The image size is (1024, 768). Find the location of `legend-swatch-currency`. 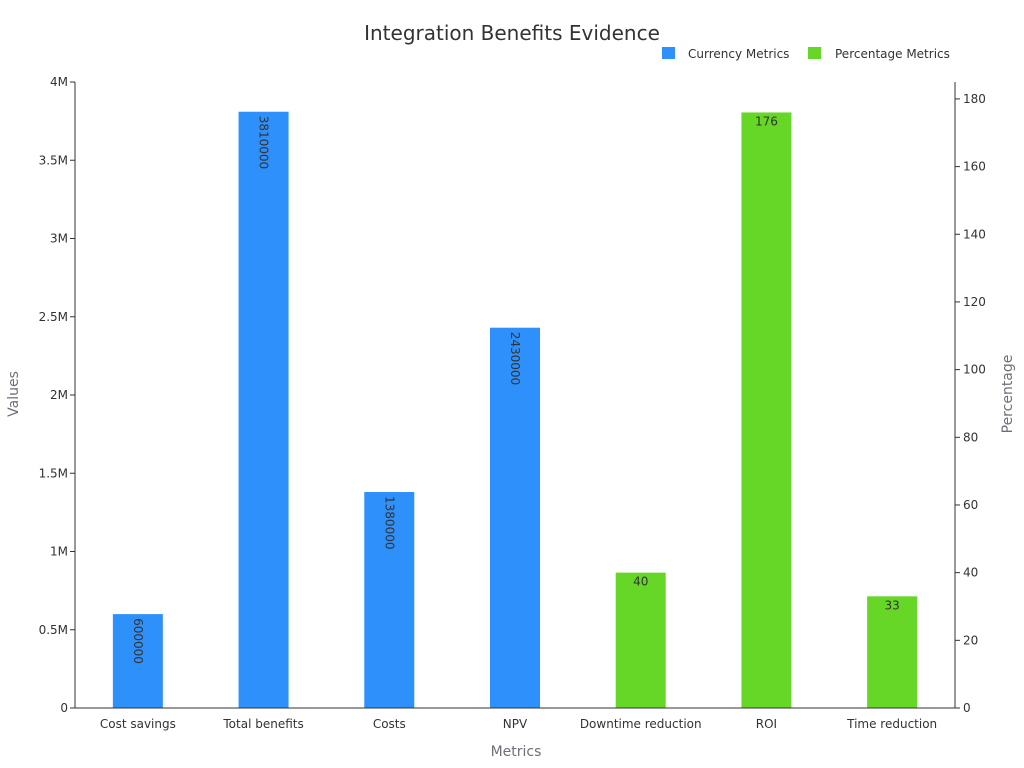

legend-swatch-currency is located at coordinates (668, 53).